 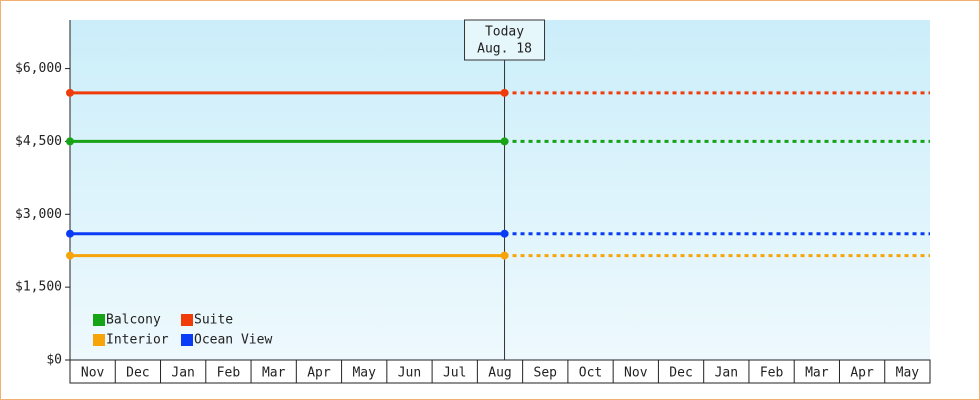 What do you see at coordinates (213, 320) in the screenshot?
I see `legend-label: Suite` at bounding box center [213, 320].